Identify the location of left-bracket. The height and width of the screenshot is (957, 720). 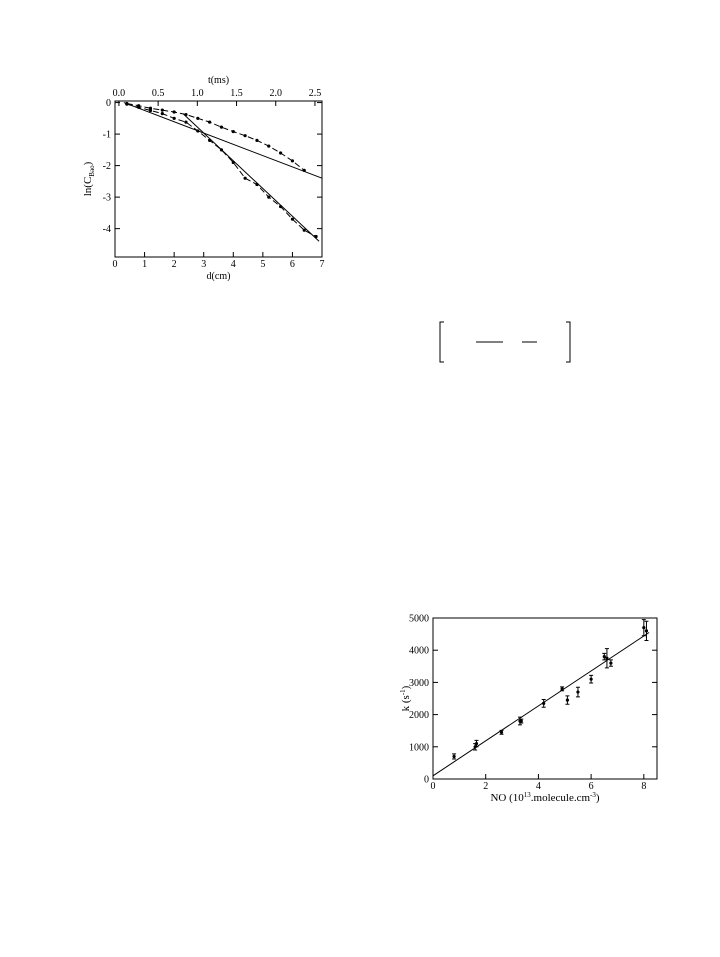
(441, 342).